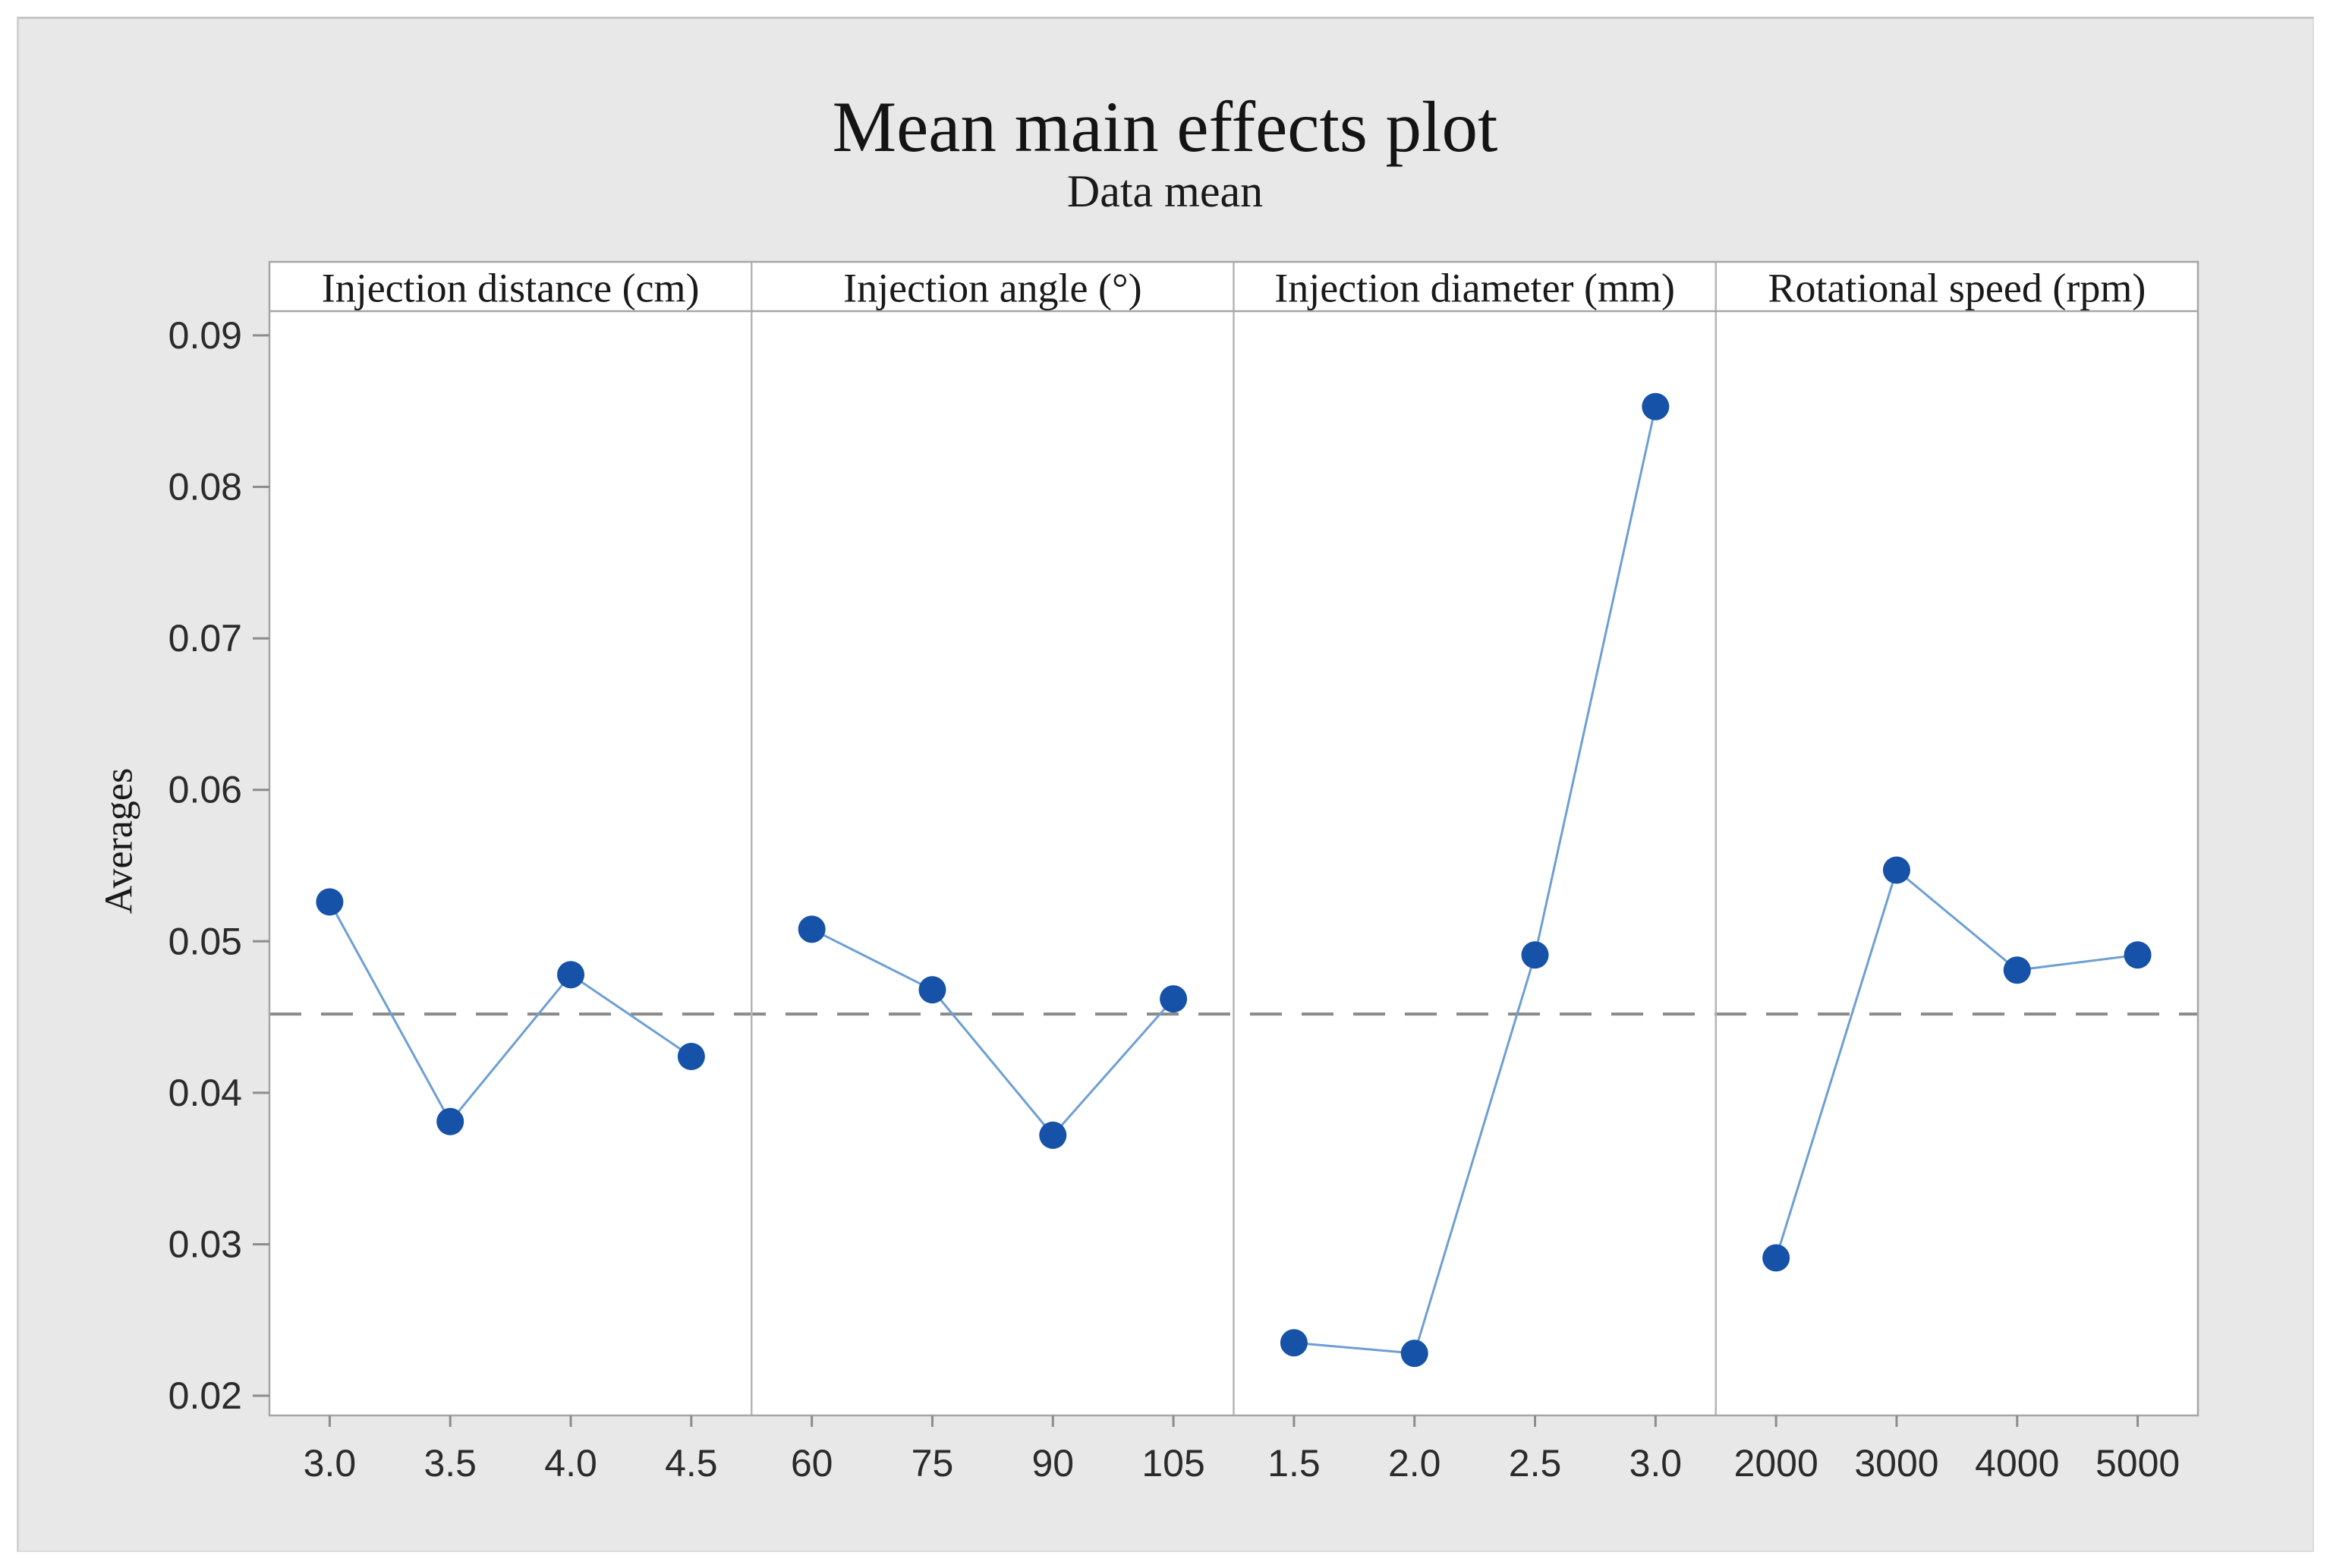 The width and height of the screenshot is (2330, 1568). I want to click on x-tick-label: 90, so click(1052, 1463).